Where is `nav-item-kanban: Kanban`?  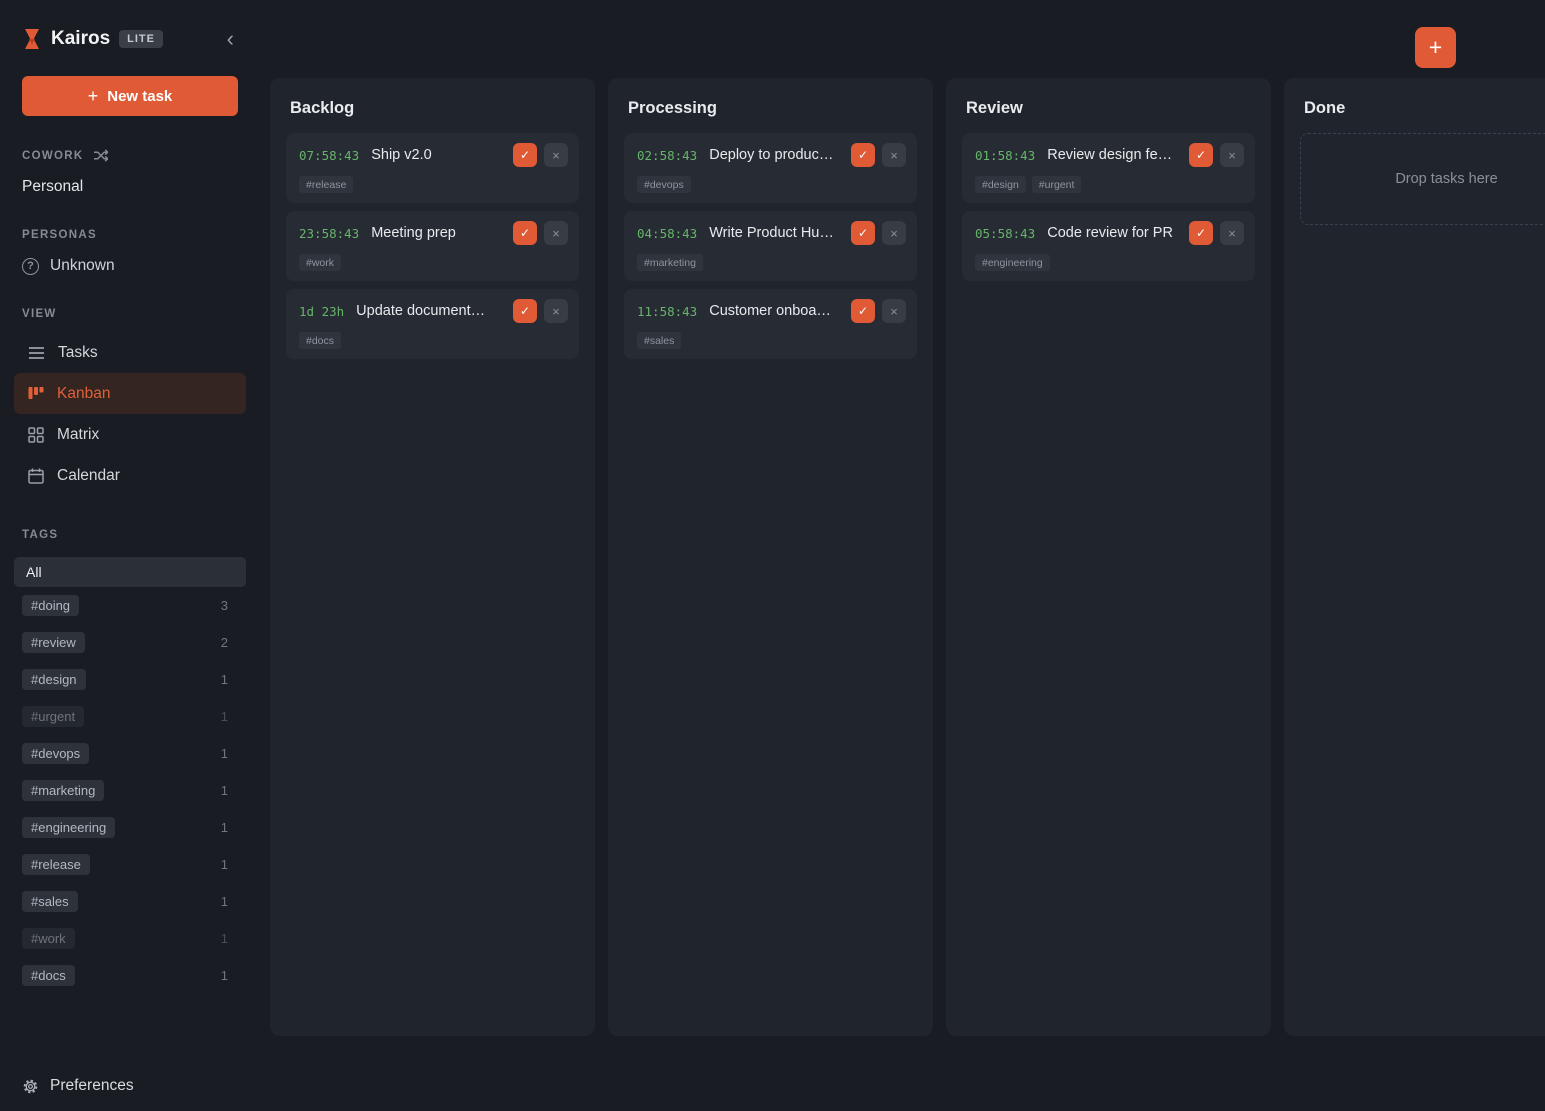 nav-item-kanban: Kanban is located at coordinates (130, 393).